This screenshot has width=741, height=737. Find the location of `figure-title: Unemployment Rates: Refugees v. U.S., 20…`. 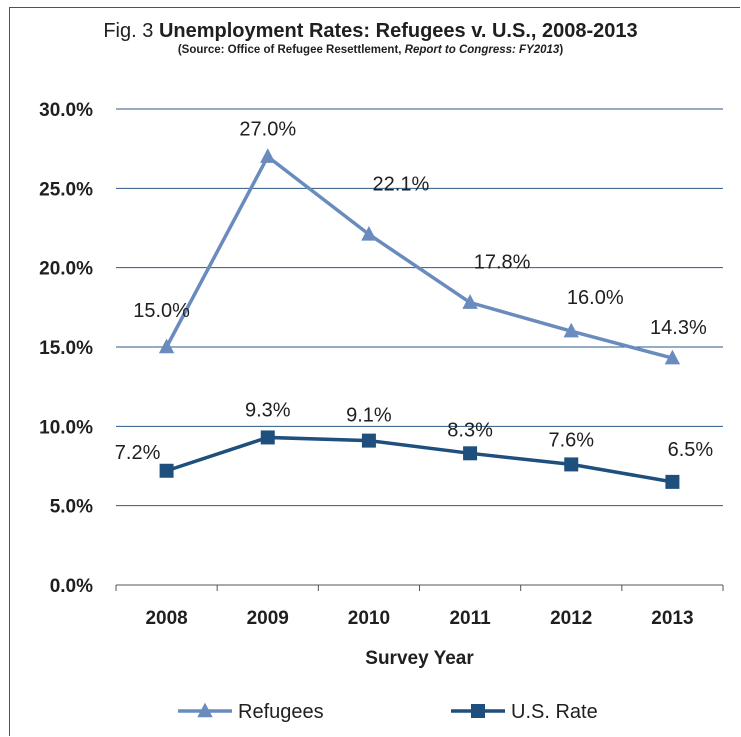

figure-title: Unemployment Rates: Refugees v. U.S., 20… is located at coordinates (398, 31).